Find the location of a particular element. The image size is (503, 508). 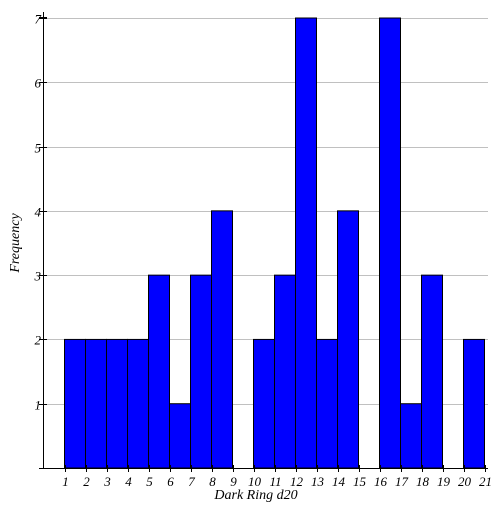

y-tick-label-2: 2 is located at coordinates (38, 340).